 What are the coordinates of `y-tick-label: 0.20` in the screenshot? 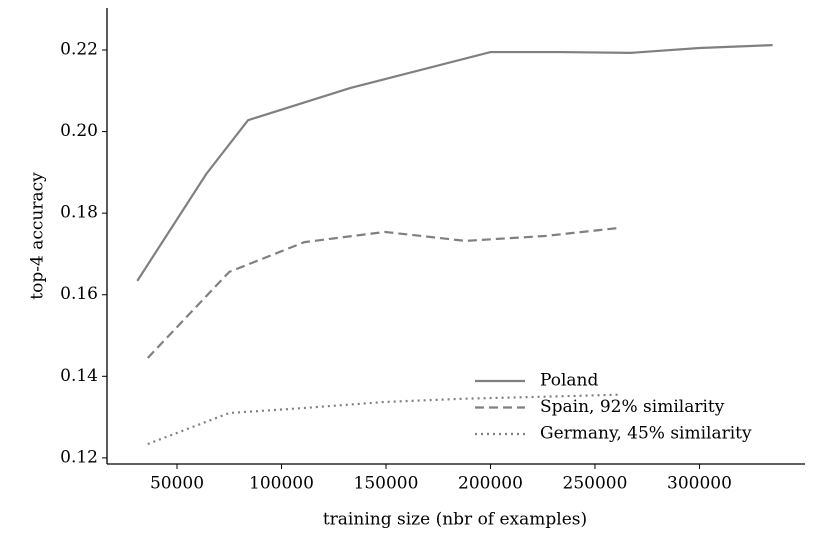 It's located at (79, 131).